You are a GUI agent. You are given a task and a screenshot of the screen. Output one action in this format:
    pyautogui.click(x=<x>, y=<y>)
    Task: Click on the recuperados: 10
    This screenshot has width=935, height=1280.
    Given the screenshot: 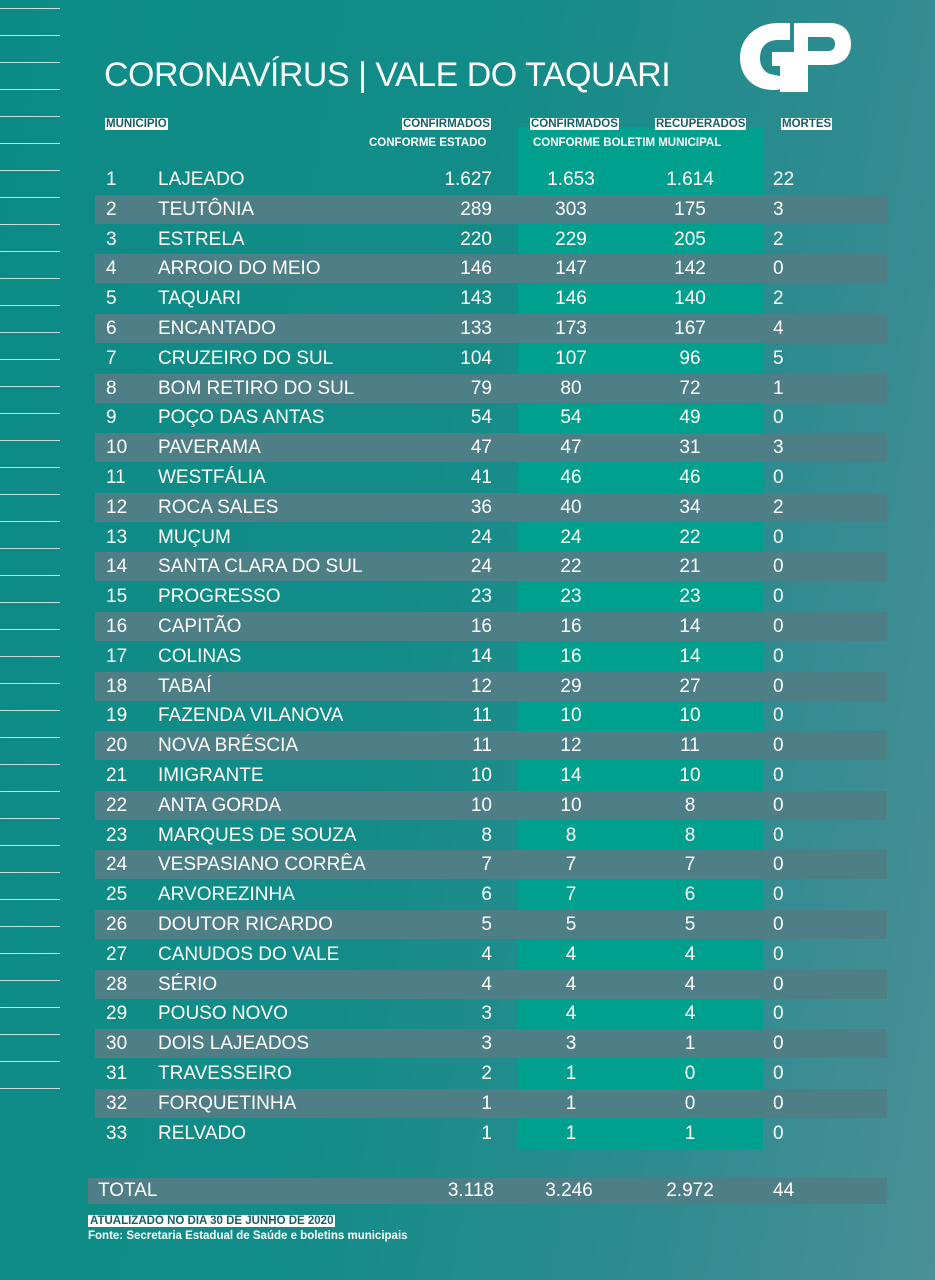 What is the action you would take?
    pyautogui.click(x=690, y=716)
    